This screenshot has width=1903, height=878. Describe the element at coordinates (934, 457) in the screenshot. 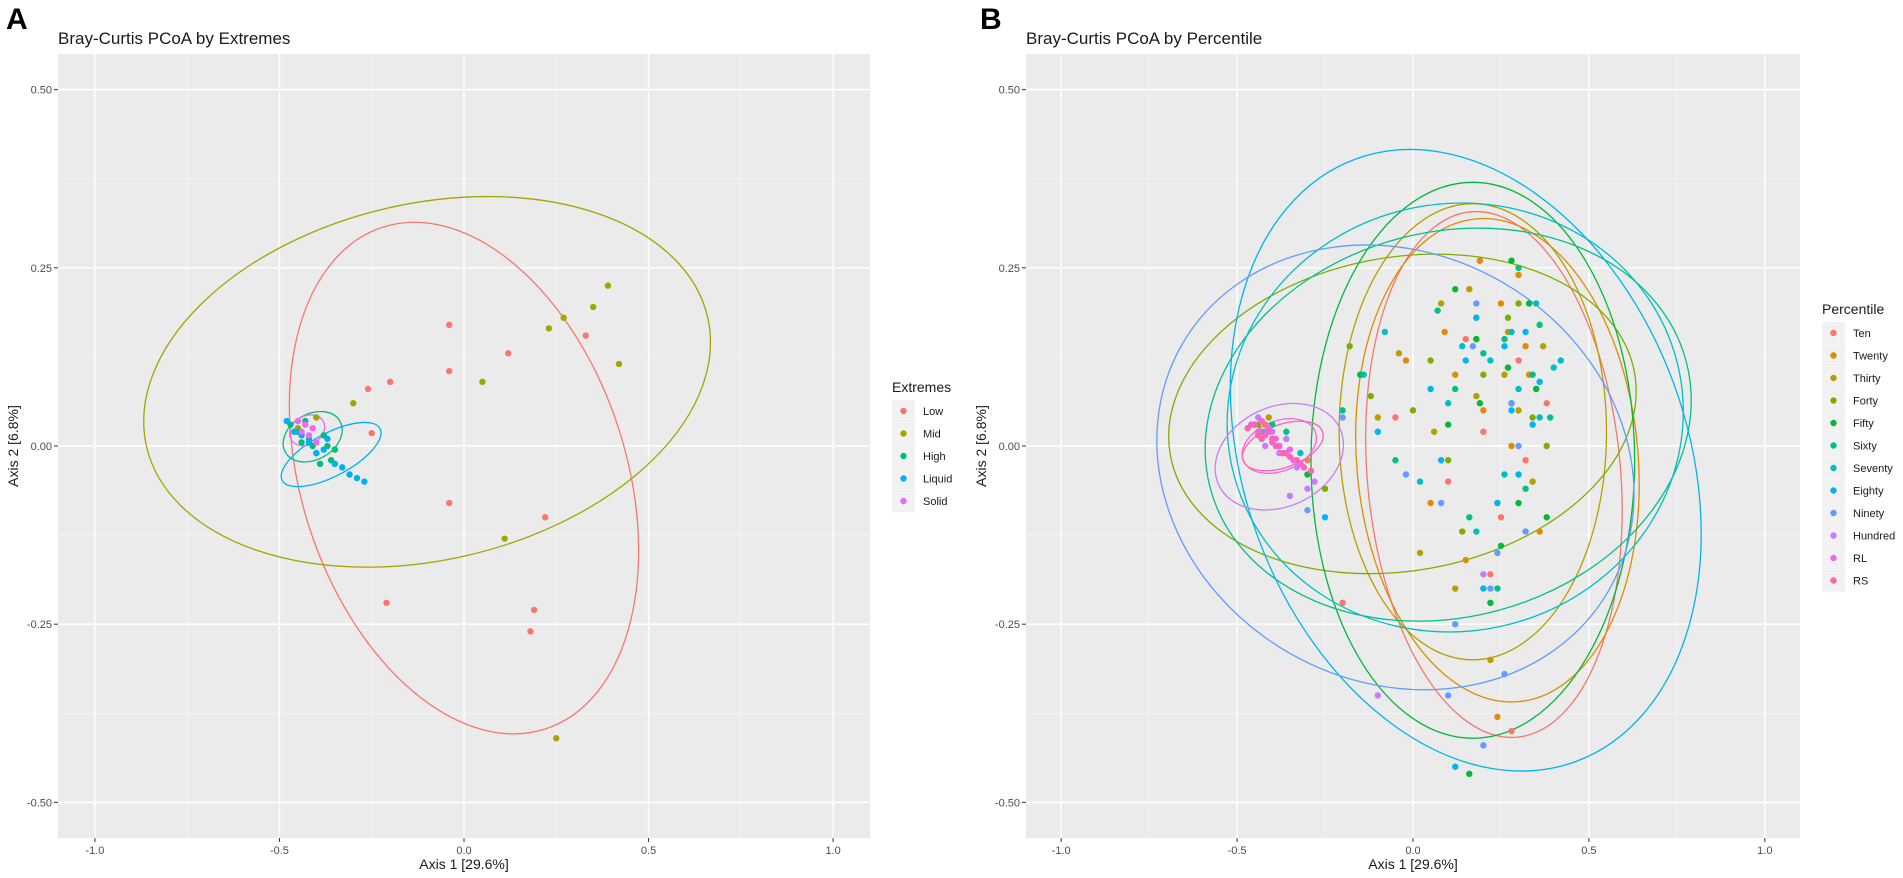

I see `panel-a-legend-label-high: High` at that location.